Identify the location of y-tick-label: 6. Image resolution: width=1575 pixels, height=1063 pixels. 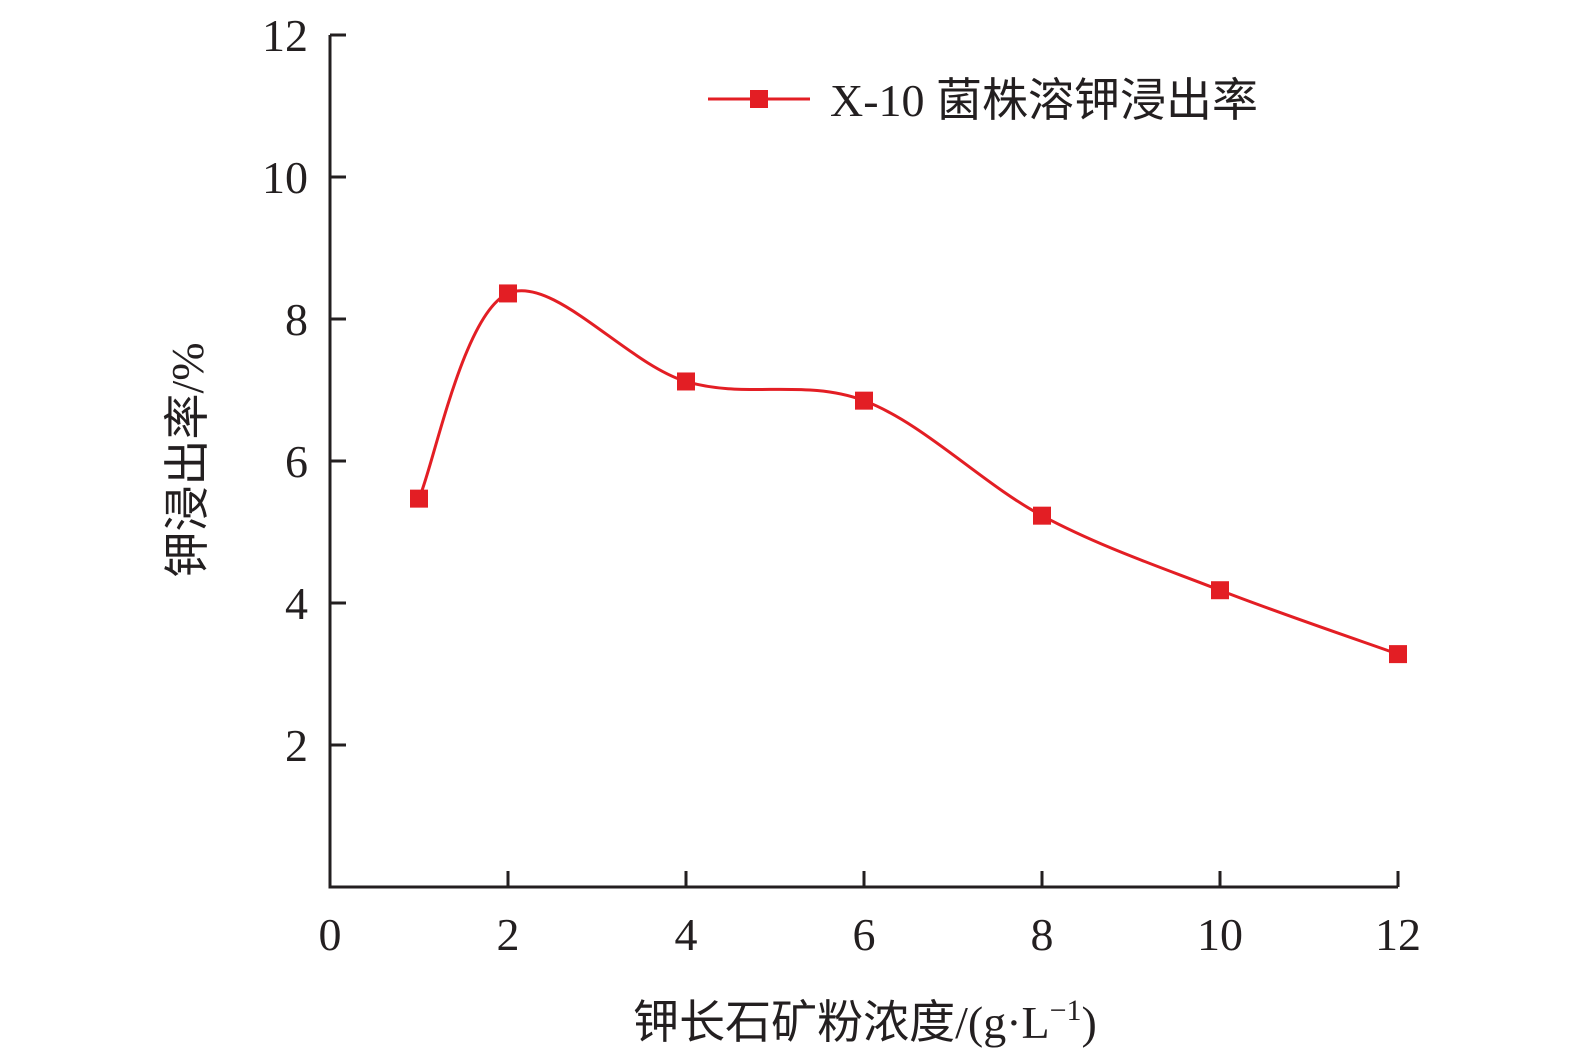
(296, 461).